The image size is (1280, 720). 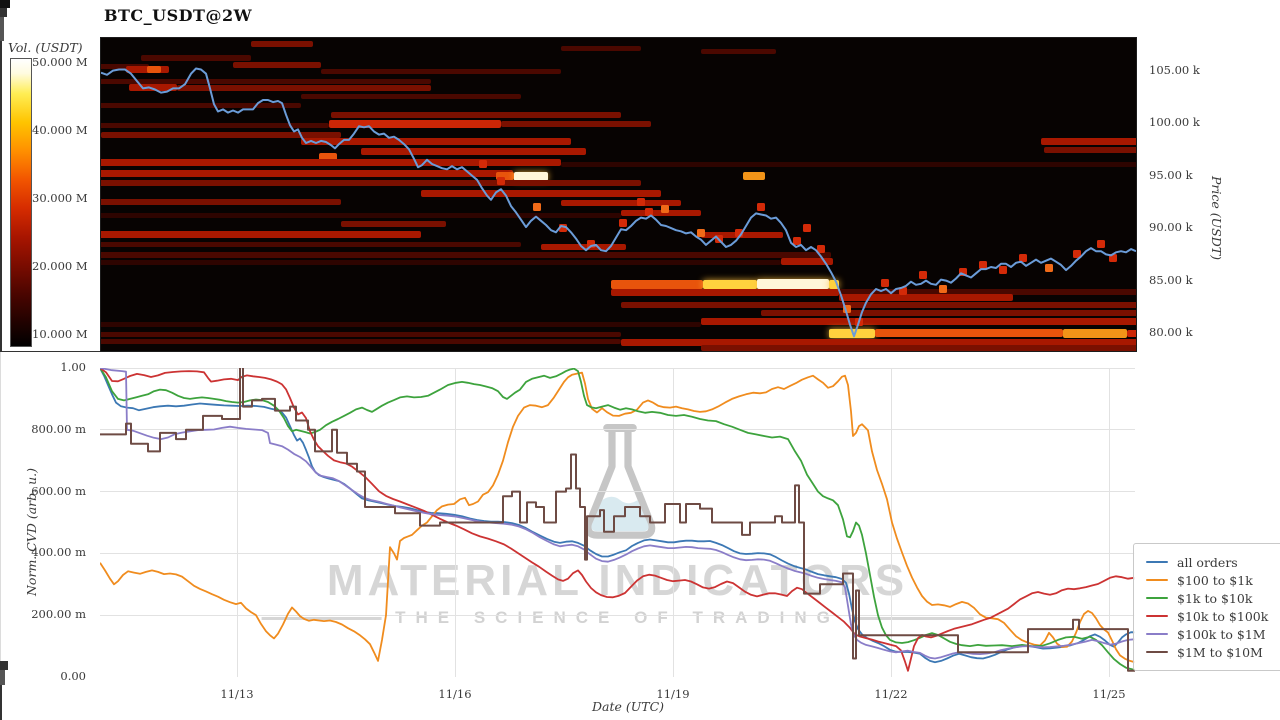 What do you see at coordinates (1221, 634) in the screenshot?
I see `legend-label: $100k to $1M` at bounding box center [1221, 634].